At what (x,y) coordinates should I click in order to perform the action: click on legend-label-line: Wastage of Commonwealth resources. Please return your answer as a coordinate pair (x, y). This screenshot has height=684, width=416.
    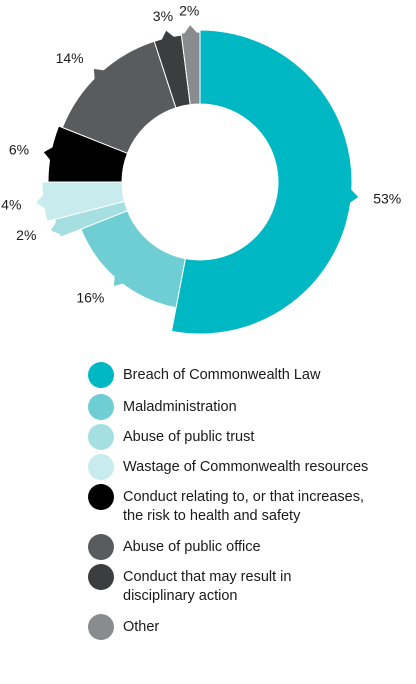
    Looking at the image, I should click on (246, 467).